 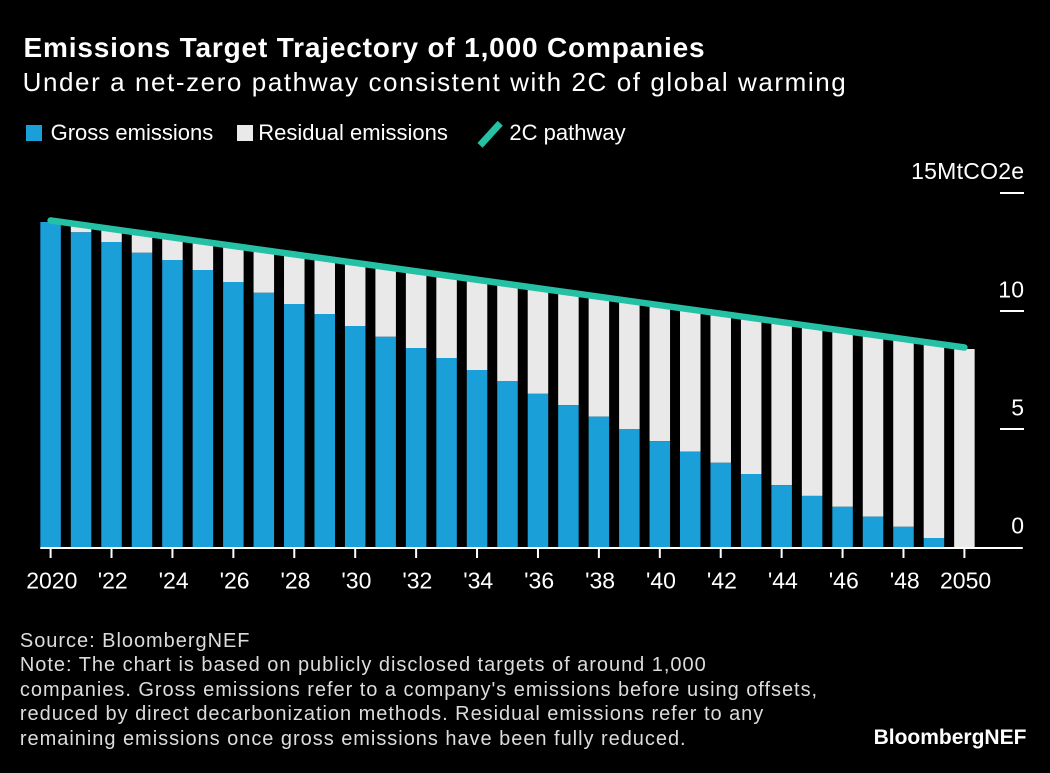 I want to click on svg-text: 5, so click(x=1017, y=408).